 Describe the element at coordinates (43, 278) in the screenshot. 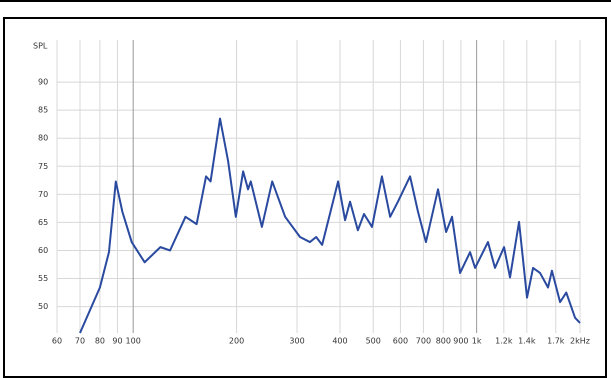

I see `y-tick-label: 55` at that location.